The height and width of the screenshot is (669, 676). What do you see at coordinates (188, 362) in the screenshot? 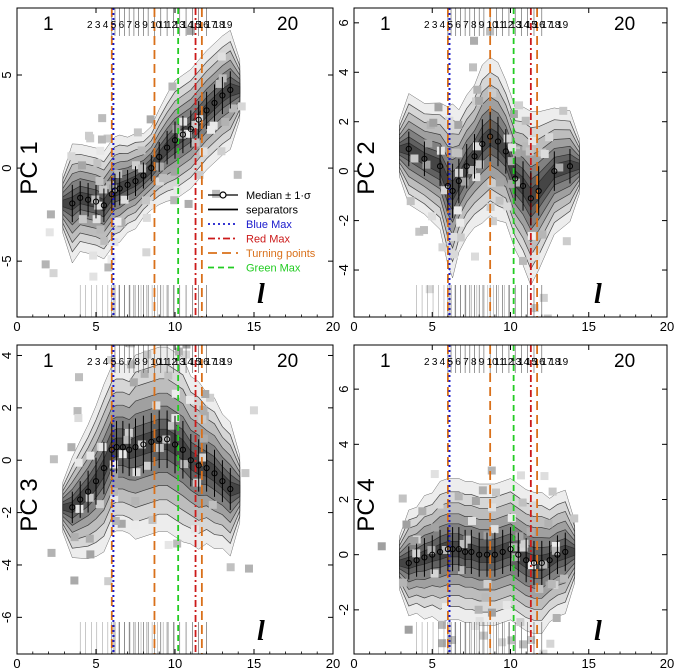
I see `separator-number: 14` at bounding box center [188, 362].